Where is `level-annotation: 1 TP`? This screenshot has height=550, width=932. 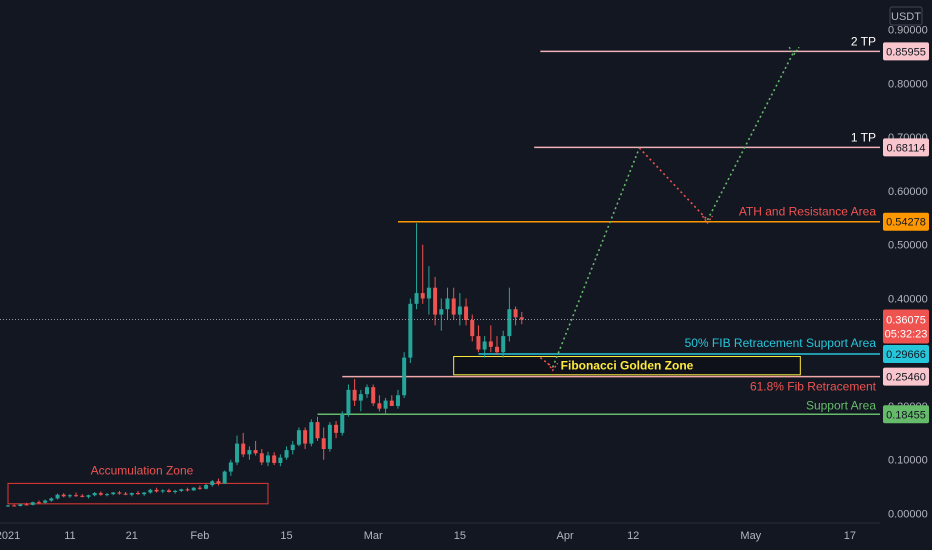 level-annotation: 1 TP is located at coordinates (863, 137).